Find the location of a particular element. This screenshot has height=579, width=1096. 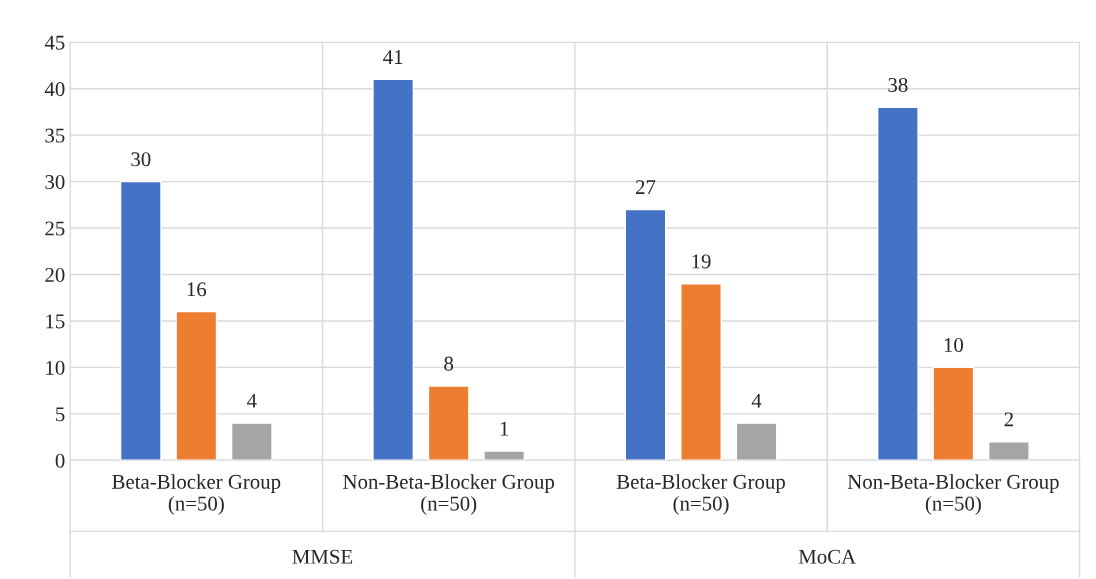

y-tick-label: 30 is located at coordinates (55, 182).